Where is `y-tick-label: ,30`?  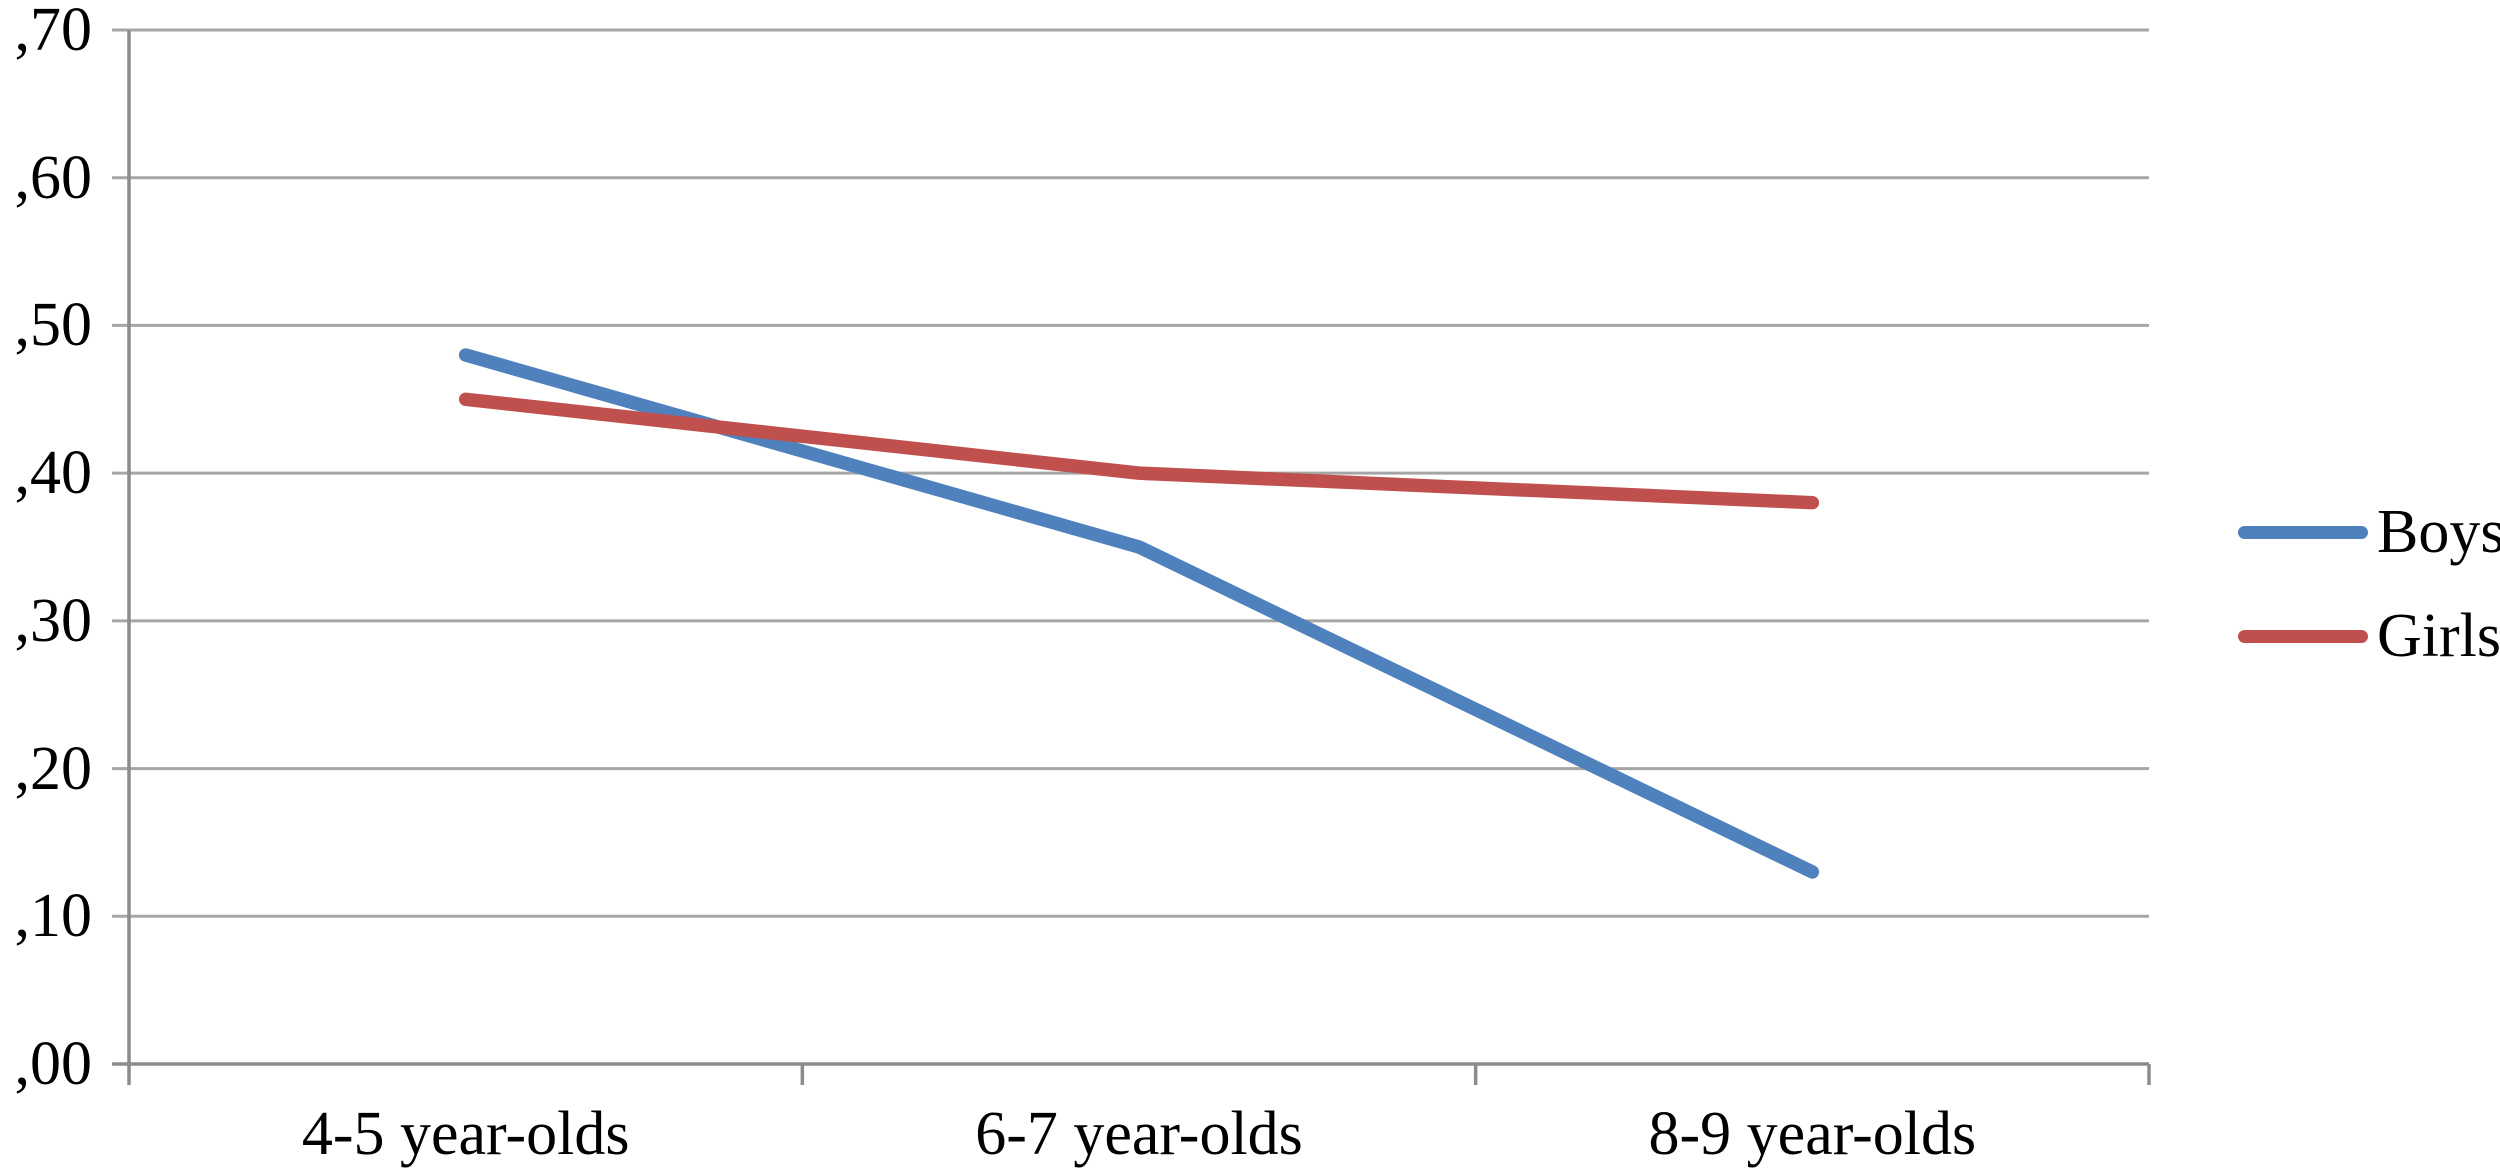
y-tick-label: ,30 is located at coordinates (53, 620).